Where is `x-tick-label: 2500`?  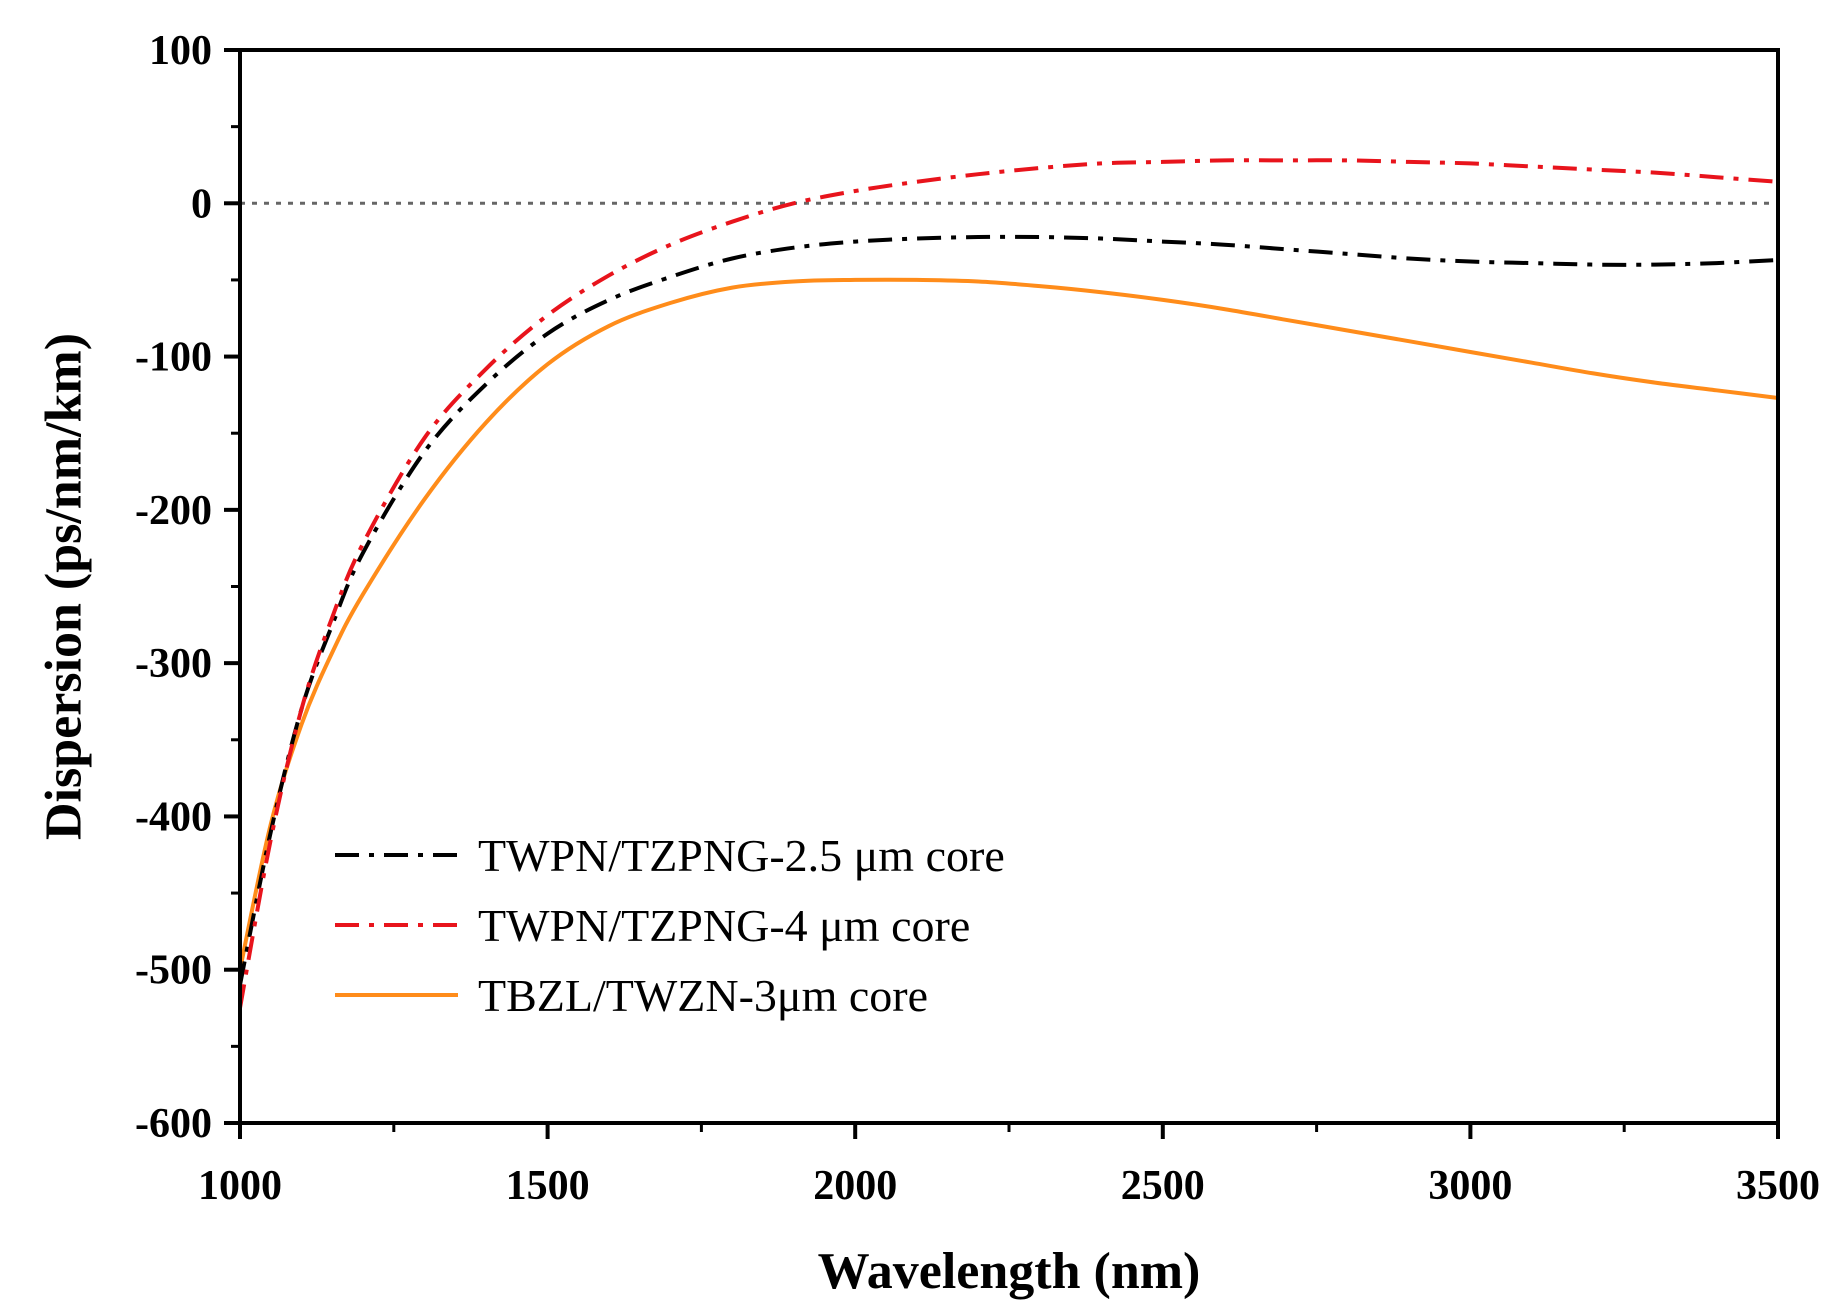
x-tick-label: 2500 is located at coordinates (1163, 1186).